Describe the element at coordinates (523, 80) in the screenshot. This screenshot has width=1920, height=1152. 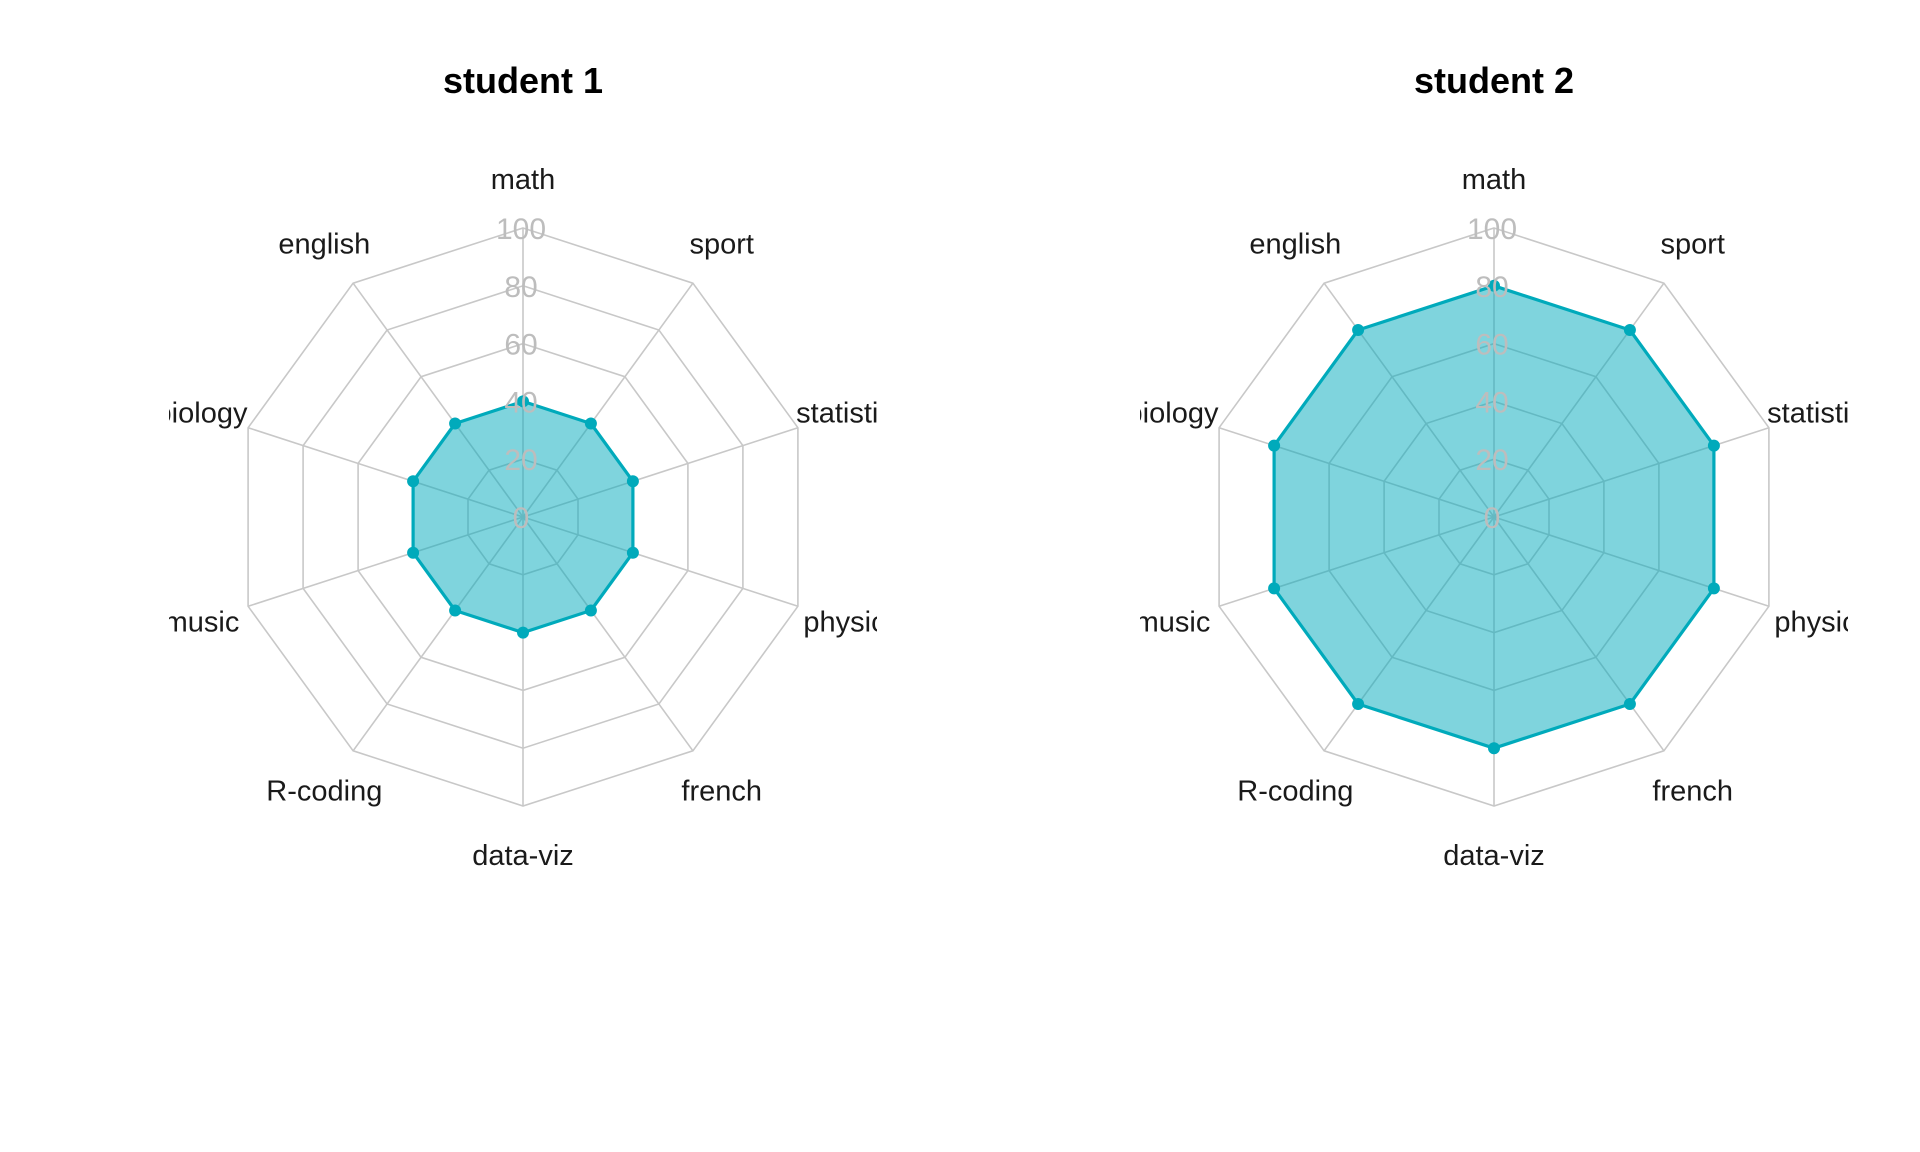
I see `panel-title: student 1` at that location.